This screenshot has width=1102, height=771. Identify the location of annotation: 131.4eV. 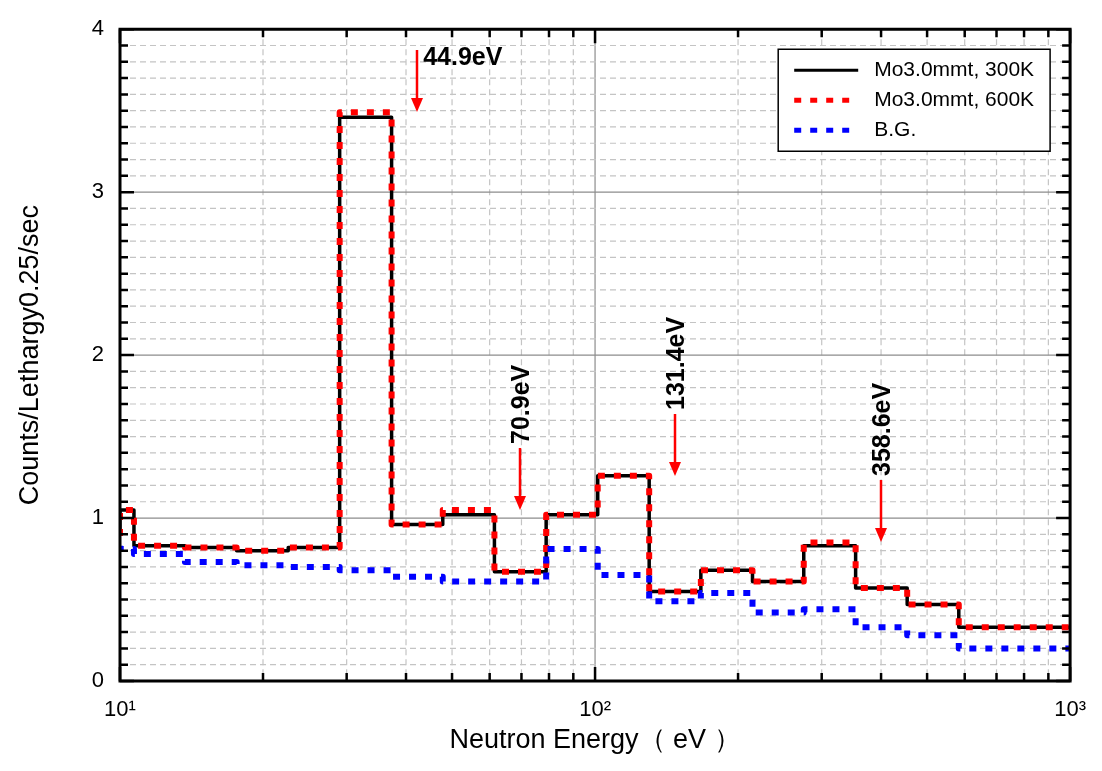
(675, 363).